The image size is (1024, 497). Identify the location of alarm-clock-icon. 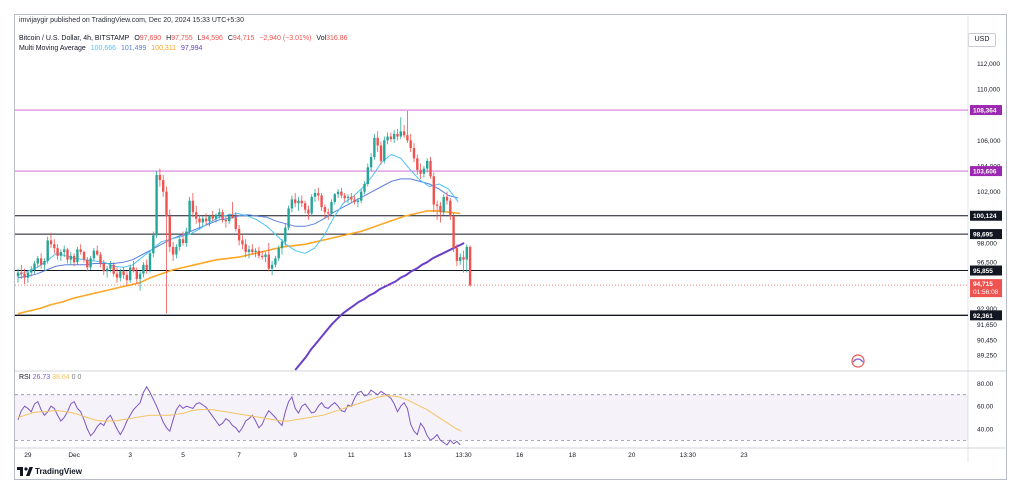
(858, 361).